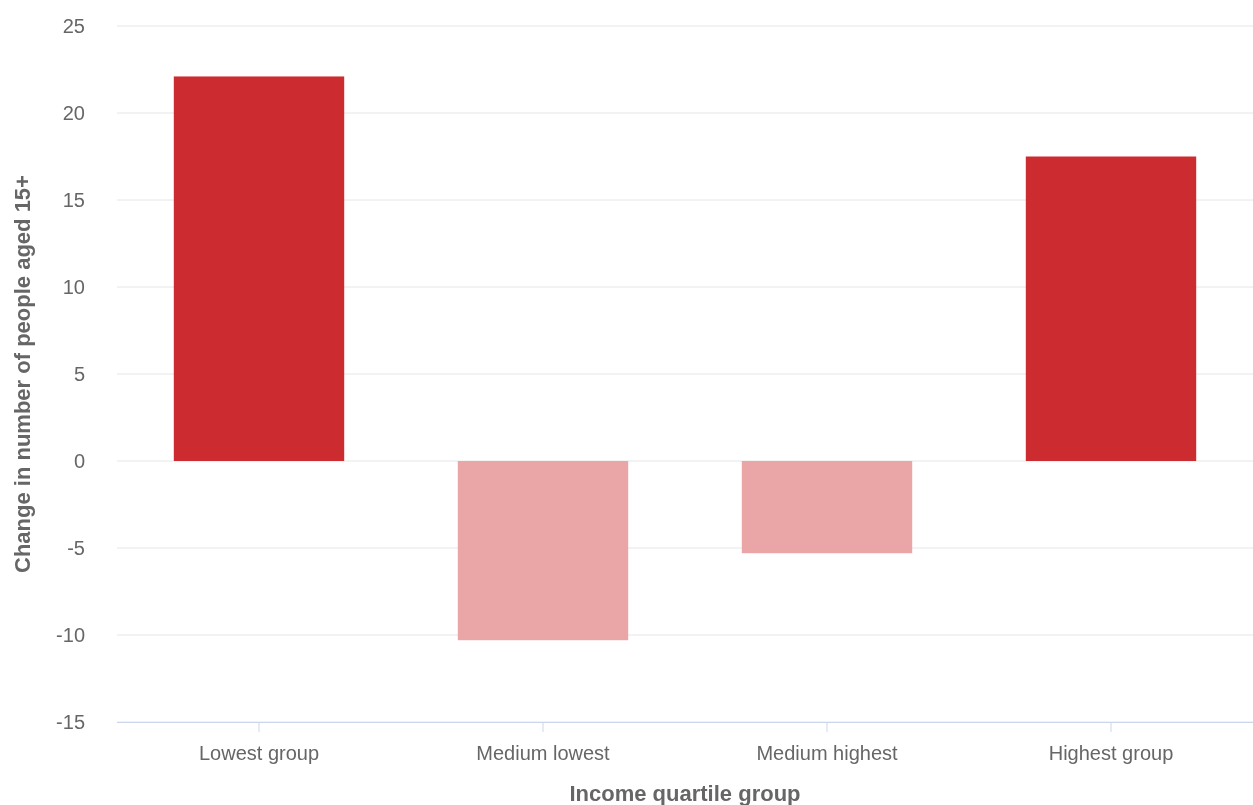 This screenshot has width=1253, height=805. Describe the element at coordinates (76, 548) in the screenshot. I see `y-tick-label: -5` at that location.